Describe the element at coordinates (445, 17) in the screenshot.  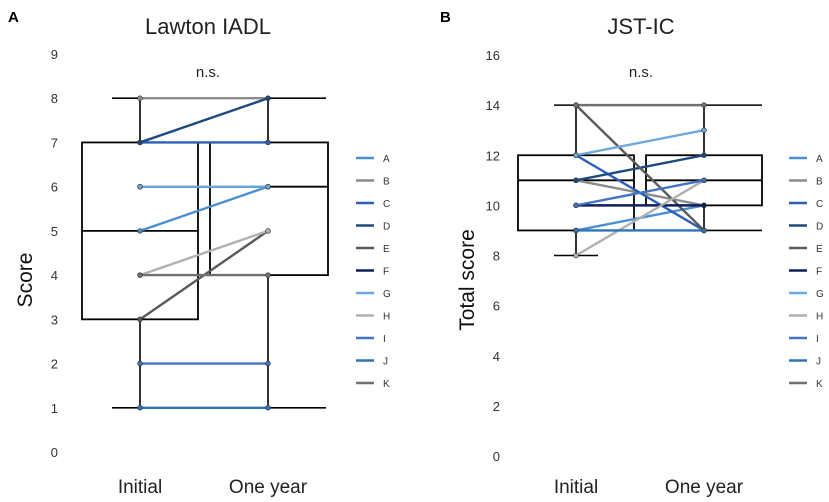
I see `panel-b-letter: B` at that location.